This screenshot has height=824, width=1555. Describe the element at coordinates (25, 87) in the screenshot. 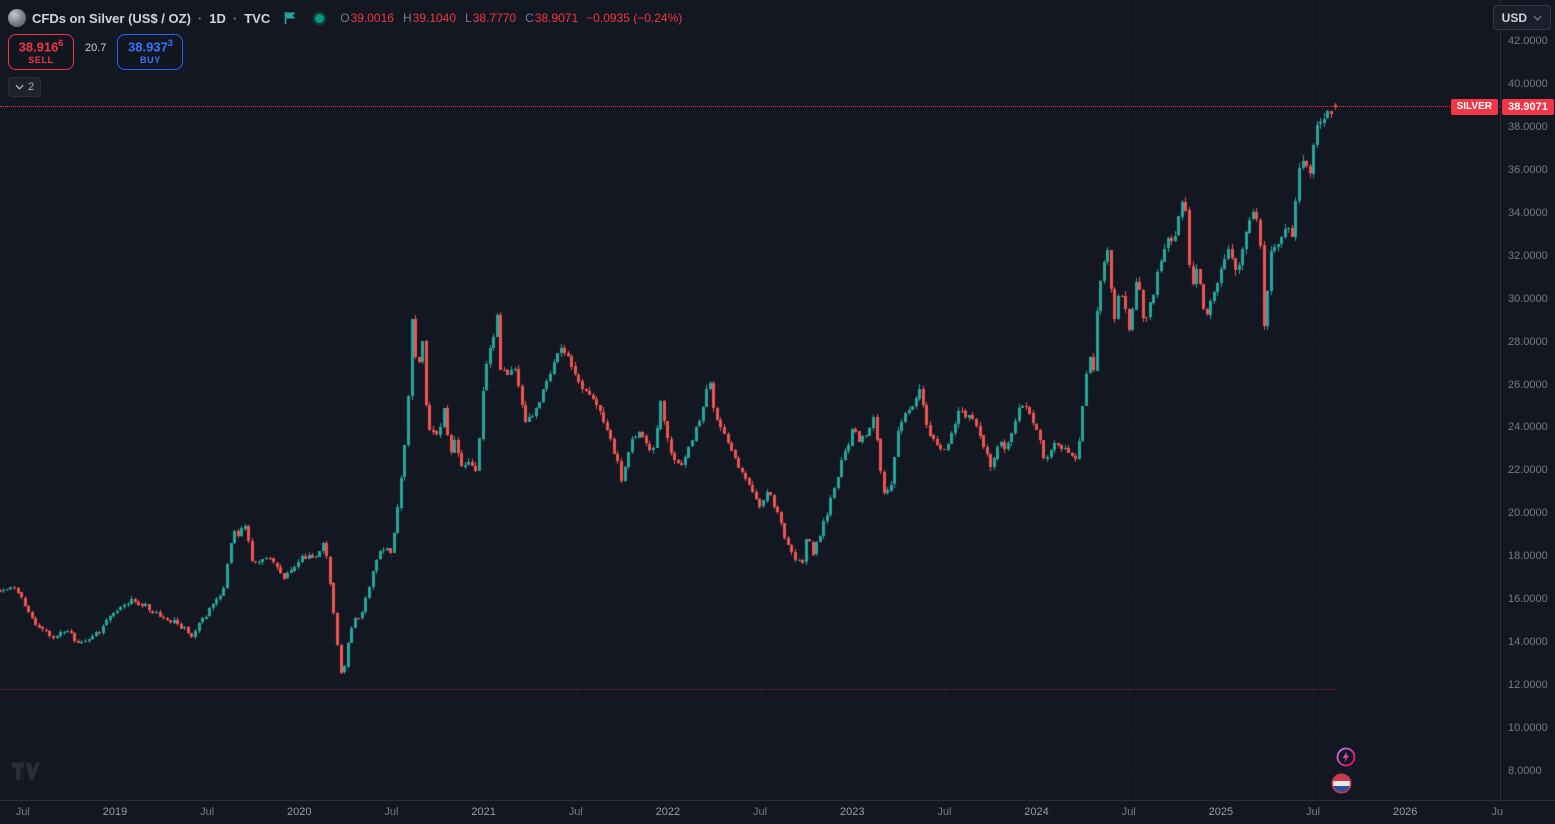

I see `object-tree-collapse-button: 2` at that location.